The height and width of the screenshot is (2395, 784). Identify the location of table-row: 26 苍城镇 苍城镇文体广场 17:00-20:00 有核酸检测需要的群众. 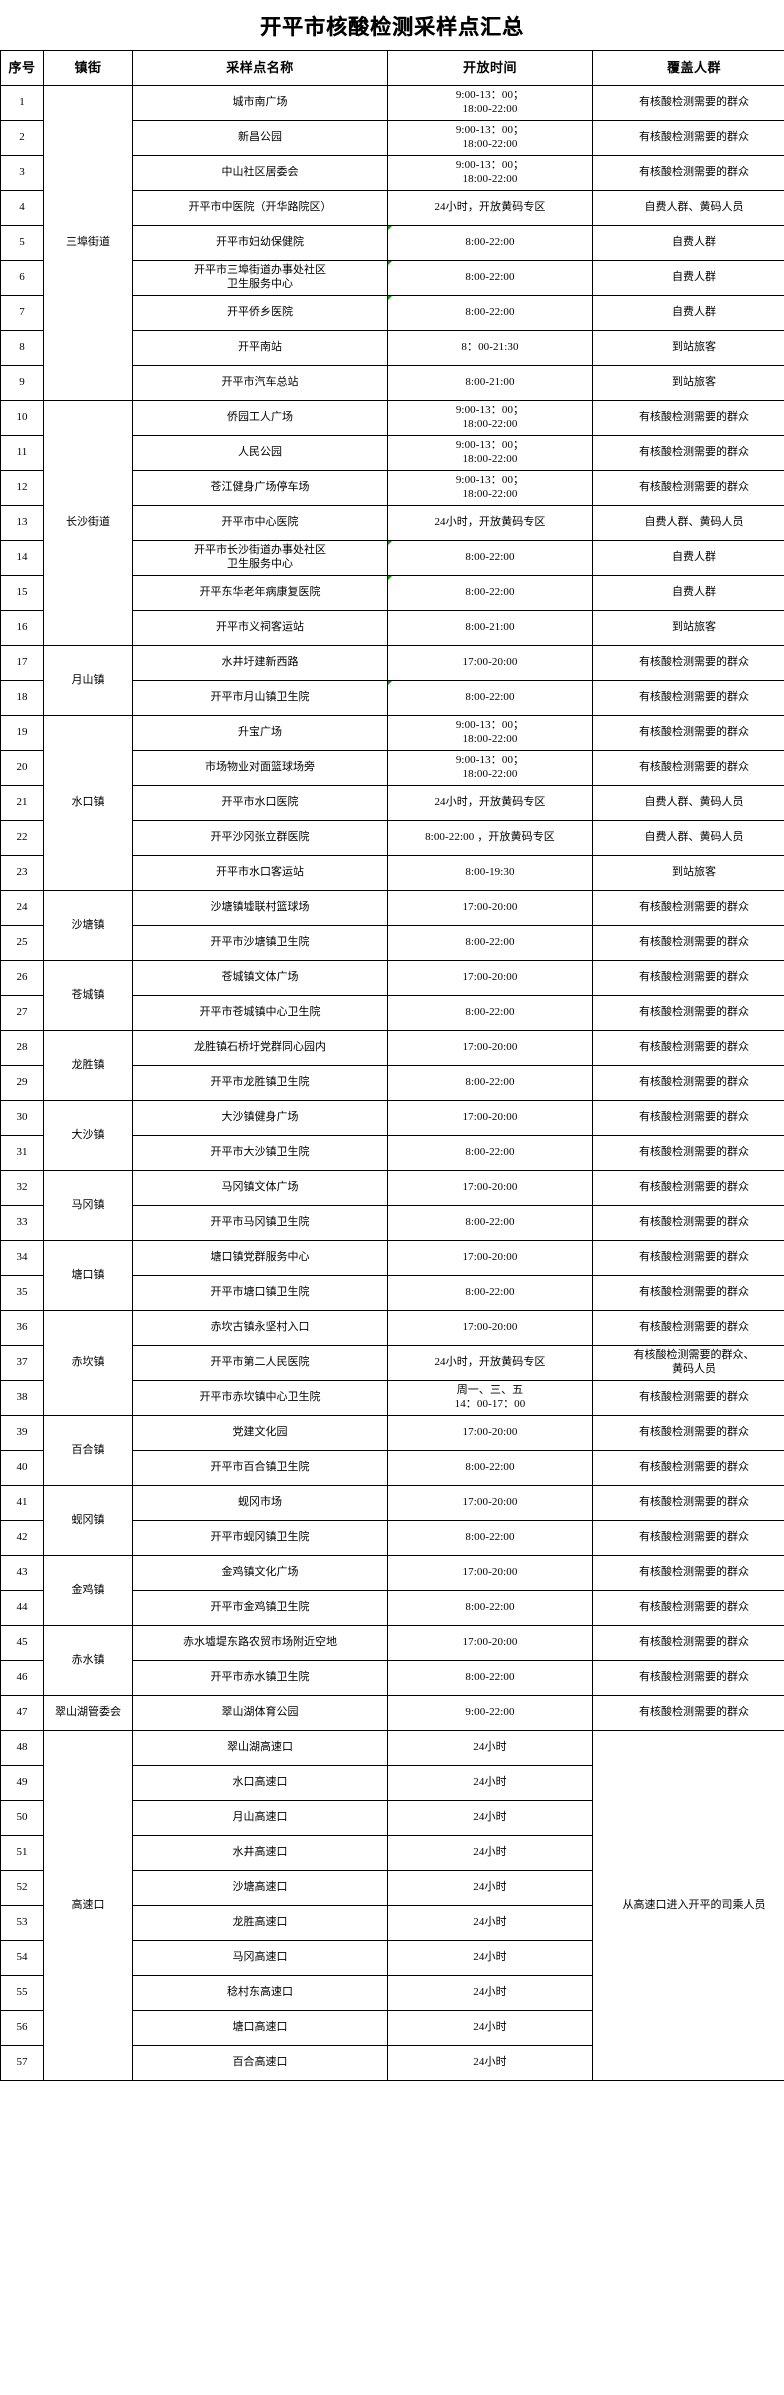
(392, 995).